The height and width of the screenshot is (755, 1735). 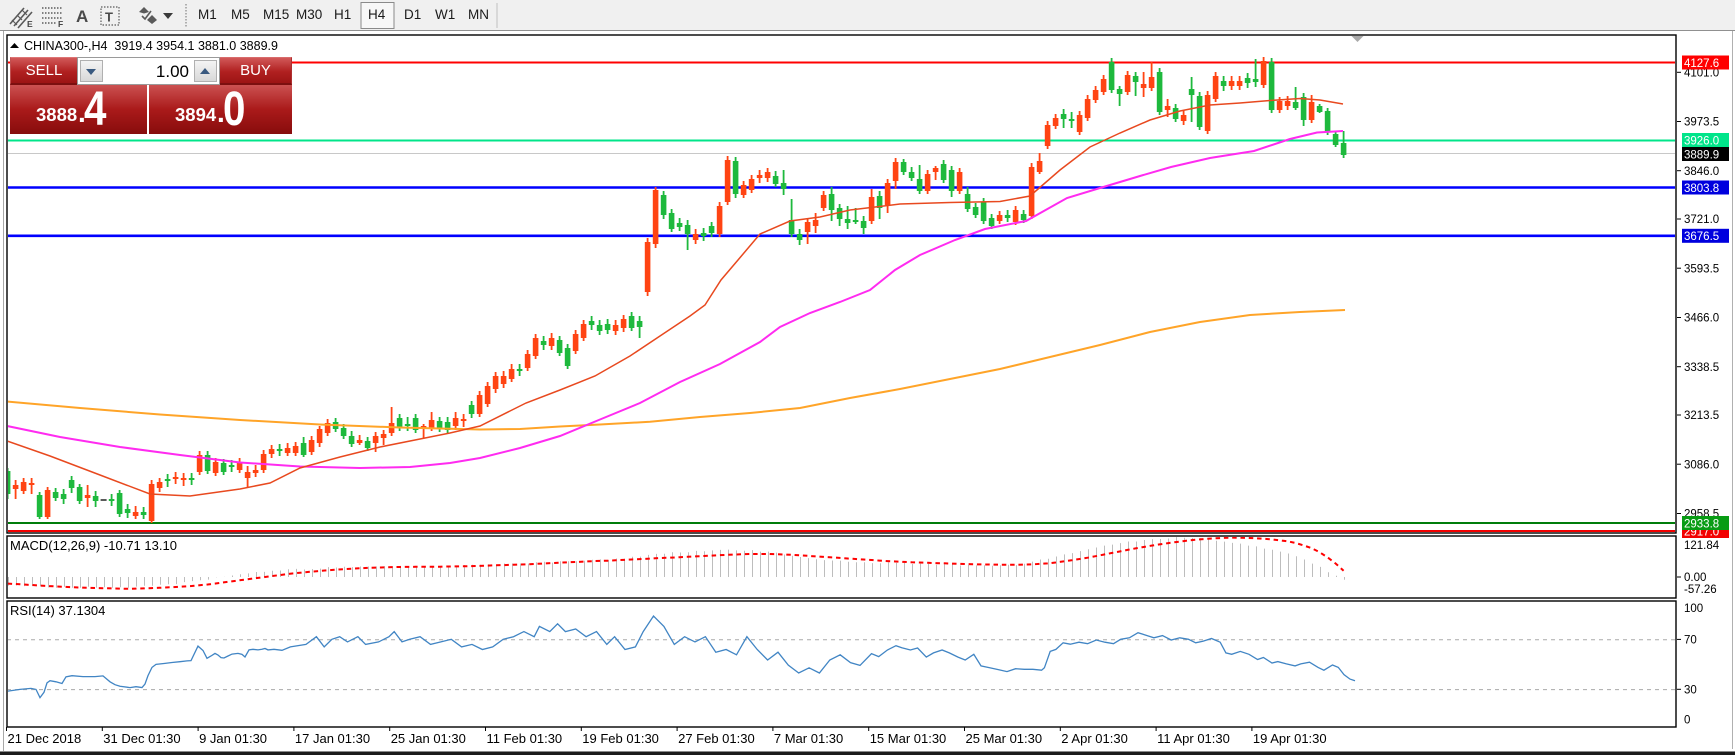 What do you see at coordinates (1701, 172) in the screenshot?
I see `svg-text: 3846.0` at bounding box center [1701, 172].